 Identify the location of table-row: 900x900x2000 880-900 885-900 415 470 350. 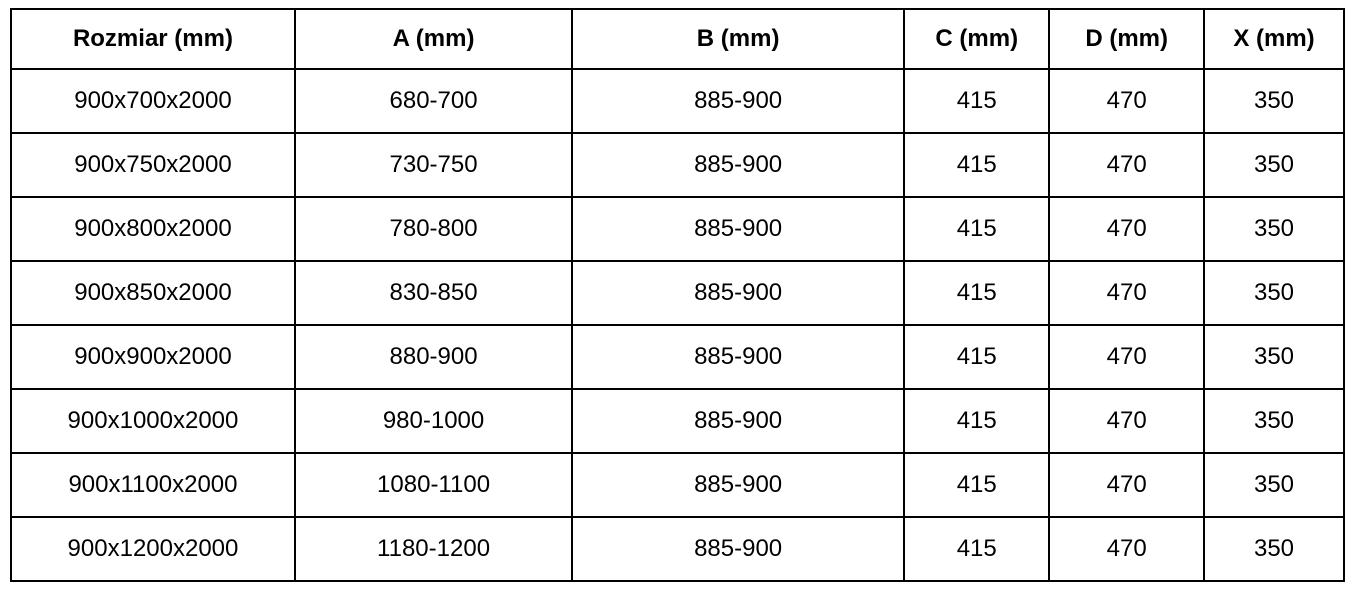
(677, 357).